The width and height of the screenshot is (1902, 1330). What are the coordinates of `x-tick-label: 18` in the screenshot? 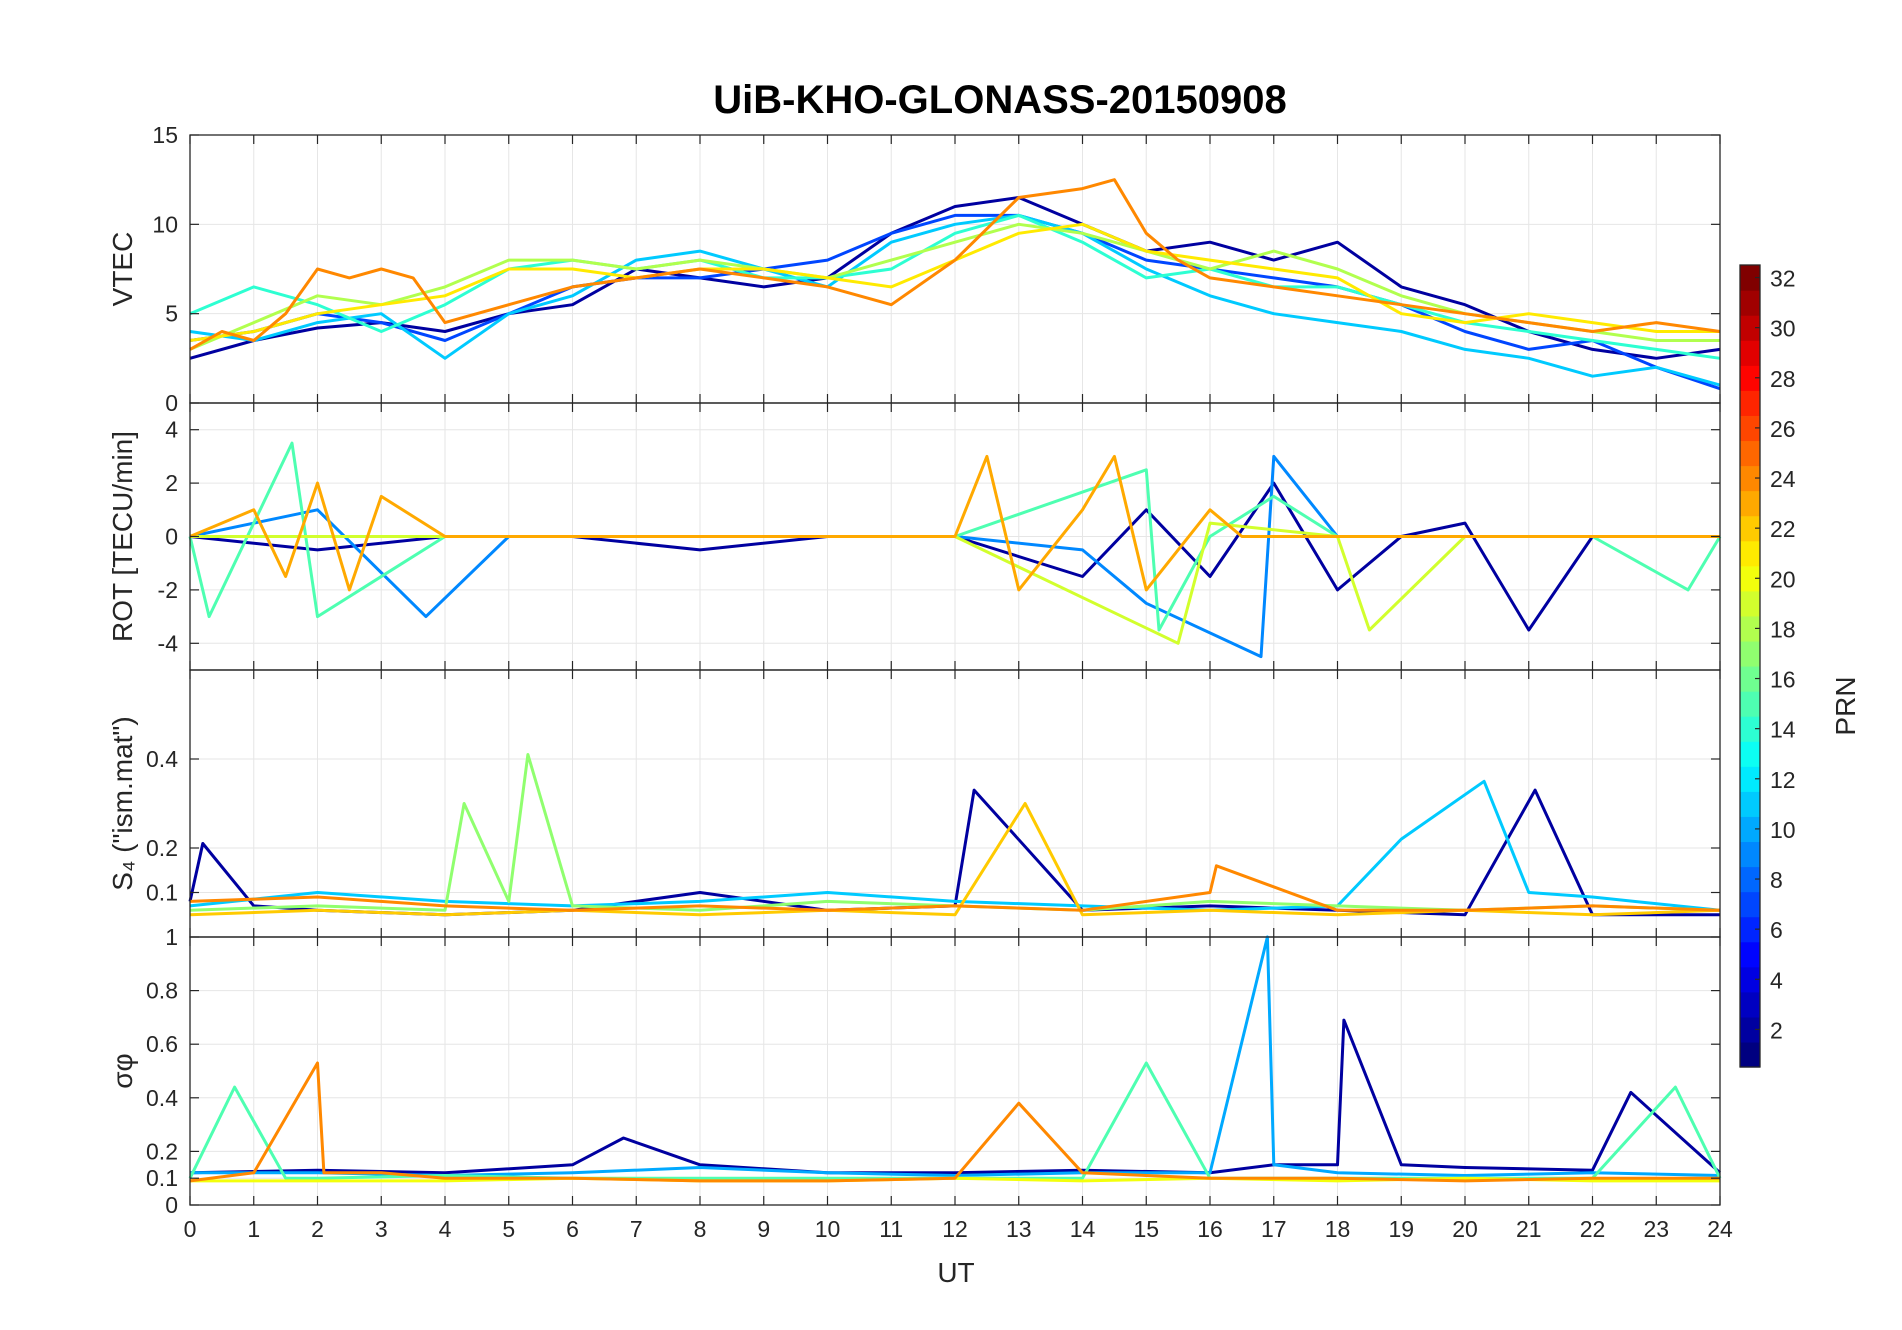 It's located at (1338, 1229).